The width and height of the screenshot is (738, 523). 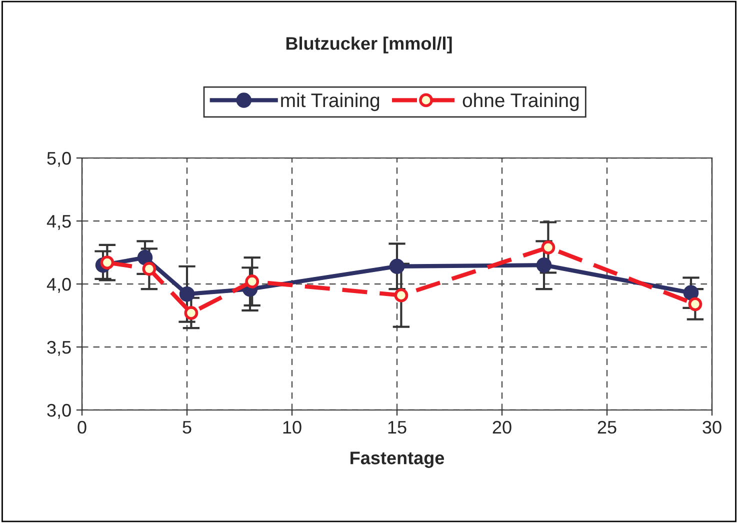 I want to click on x-tick-label: 15, so click(x=397, y=427).